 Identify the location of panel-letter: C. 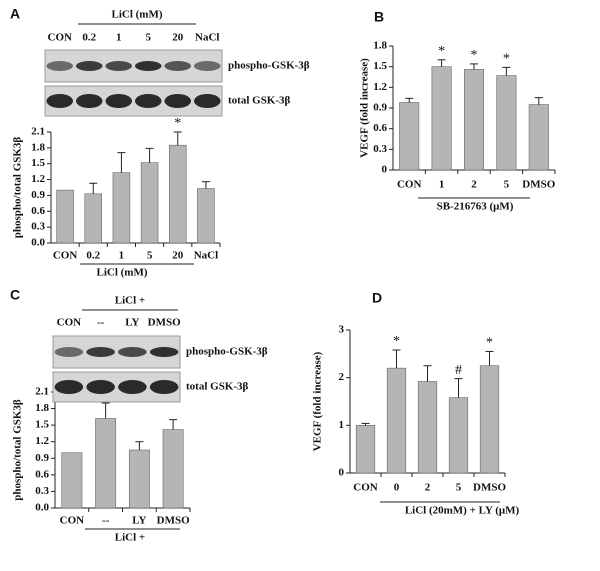
(15, 295).